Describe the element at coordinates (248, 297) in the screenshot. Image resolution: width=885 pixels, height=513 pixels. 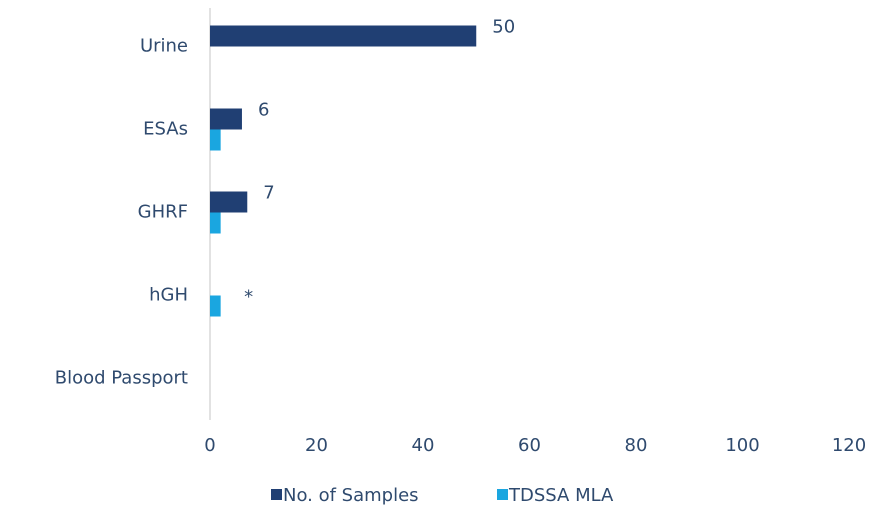
I see `annotation: *` at that location.